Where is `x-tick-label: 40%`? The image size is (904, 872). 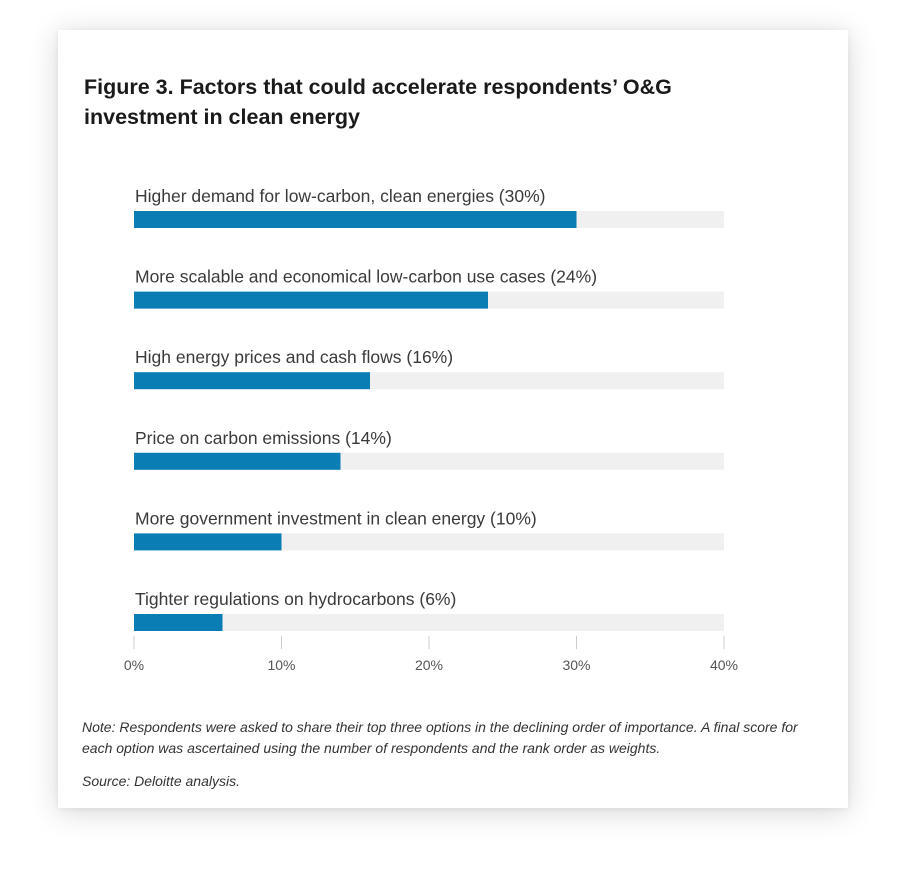 x-tick-label: 40% is located at coordinates (724, 665).